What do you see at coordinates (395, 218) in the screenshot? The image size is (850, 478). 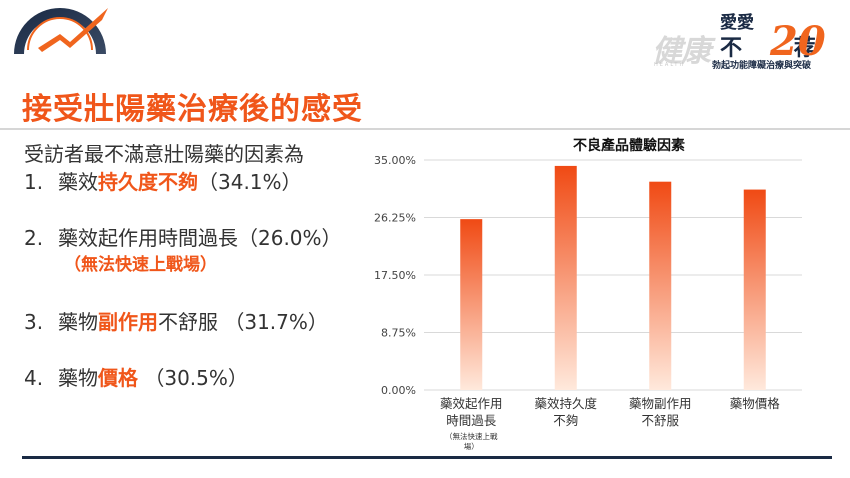 I see `y-tick-label: 26.25%` at bounding box center [395, 218].